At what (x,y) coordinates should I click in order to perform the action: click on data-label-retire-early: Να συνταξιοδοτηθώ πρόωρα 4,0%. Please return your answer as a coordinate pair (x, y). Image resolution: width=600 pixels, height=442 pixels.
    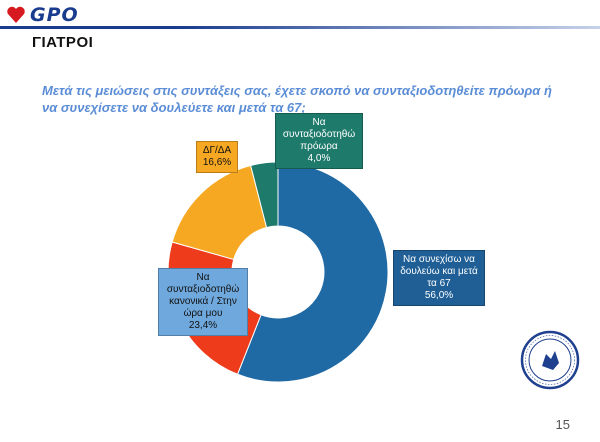
    Looking at the image, I should click on (319, 141).